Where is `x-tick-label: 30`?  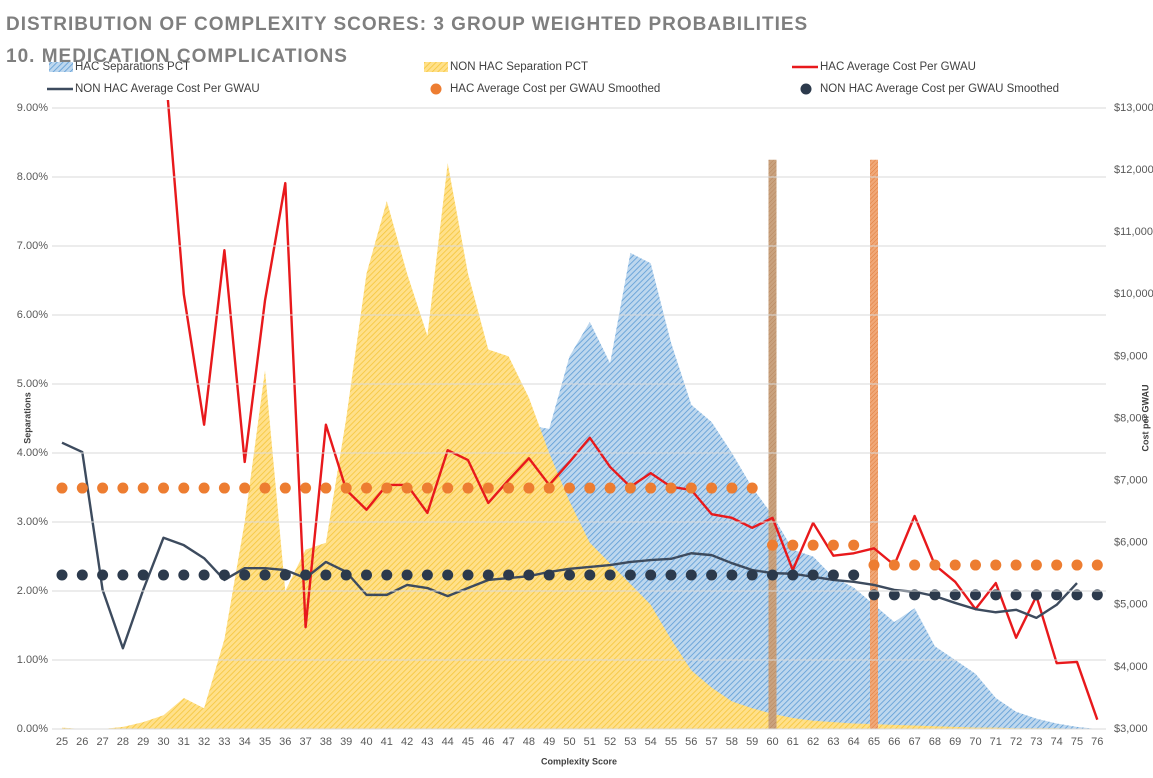
x-tick-label: 30 is located at coordinates (163, 742).